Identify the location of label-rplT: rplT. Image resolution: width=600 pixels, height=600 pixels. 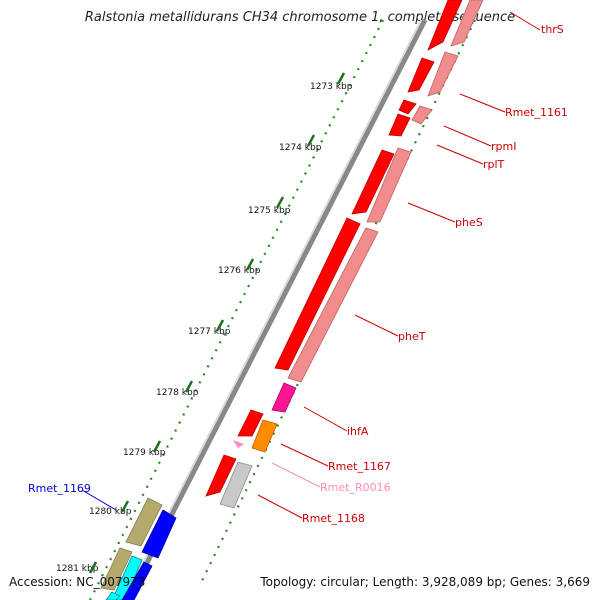
(494, 164).